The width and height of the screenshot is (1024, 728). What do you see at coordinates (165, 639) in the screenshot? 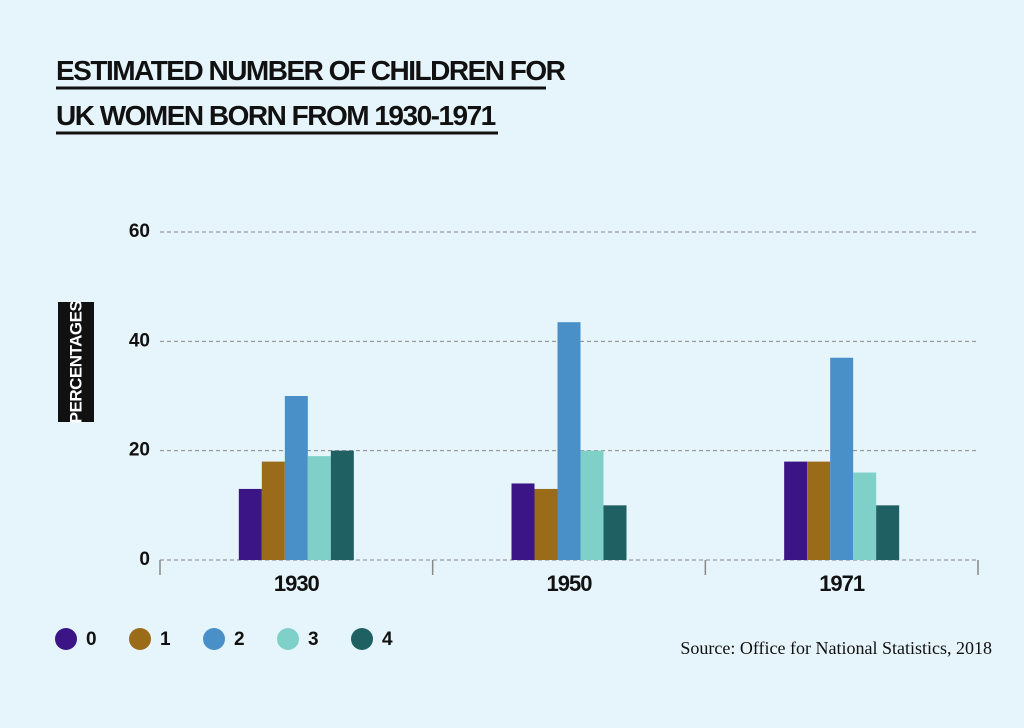
I see `legend-label: 1` at bounding box center [165, 639].